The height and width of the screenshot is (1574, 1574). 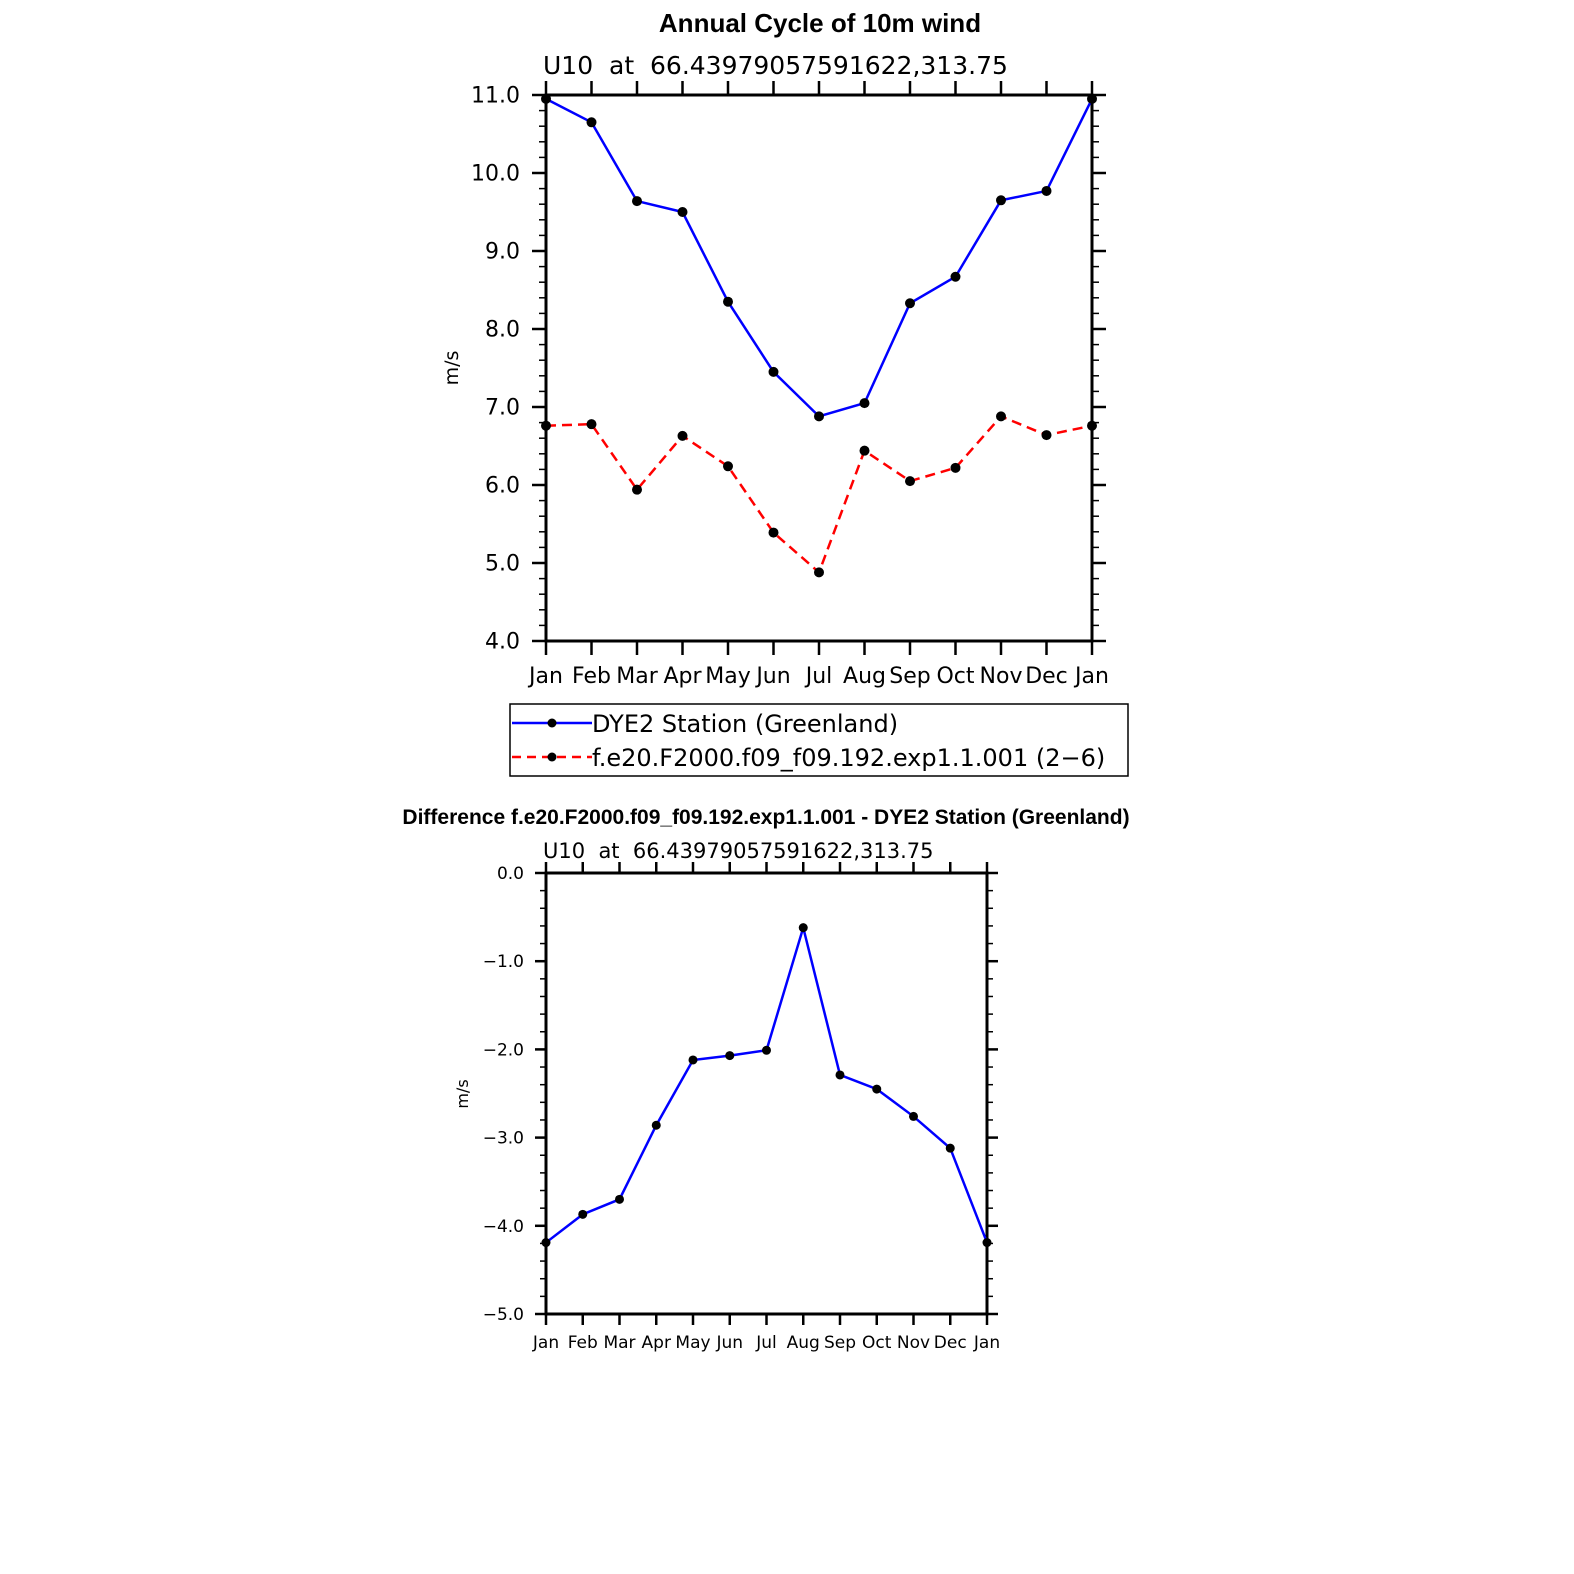 I want to click on chart2-frame, so click(x=766, y=1093).